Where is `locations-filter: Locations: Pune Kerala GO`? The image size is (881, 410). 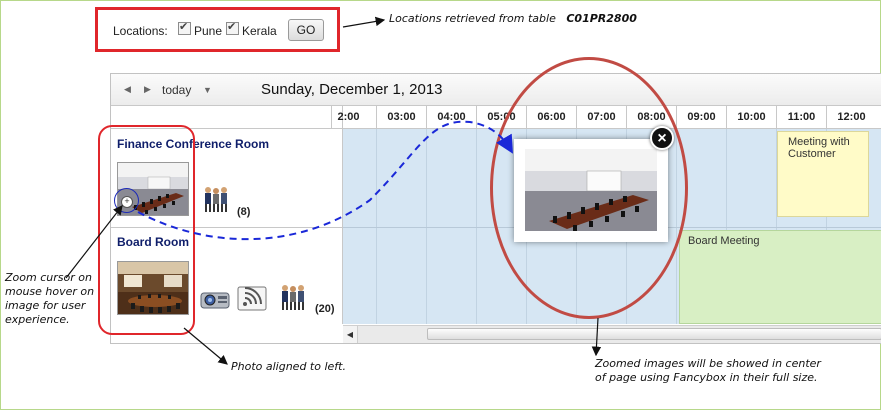
locations-filter: Locations: Pune Kerala GO is located at coordinates (217, 29).